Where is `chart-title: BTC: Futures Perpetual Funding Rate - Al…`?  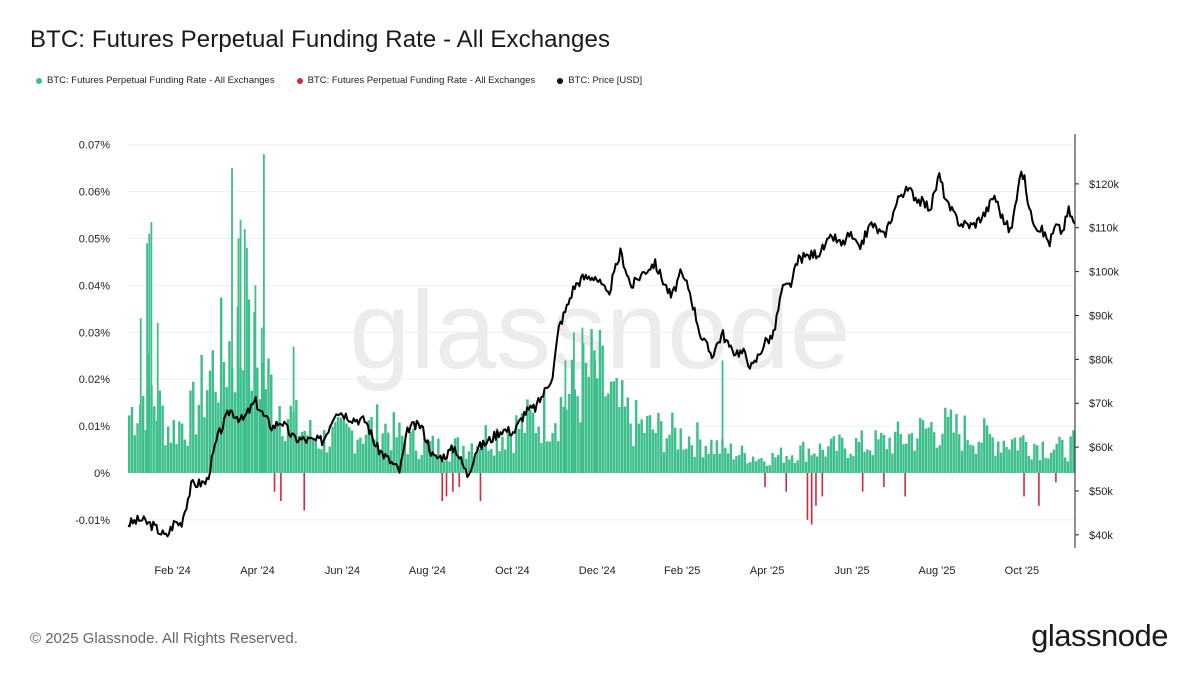 chart-title: BTC: Futures Perpetual Funding Rate - Al… is located at coordinates (320, 39).